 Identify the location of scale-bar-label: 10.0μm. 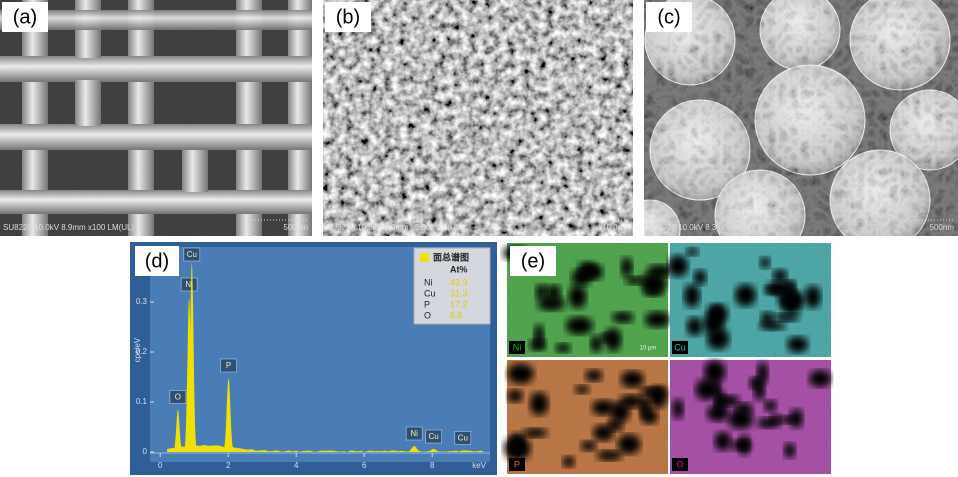
(615, 227).